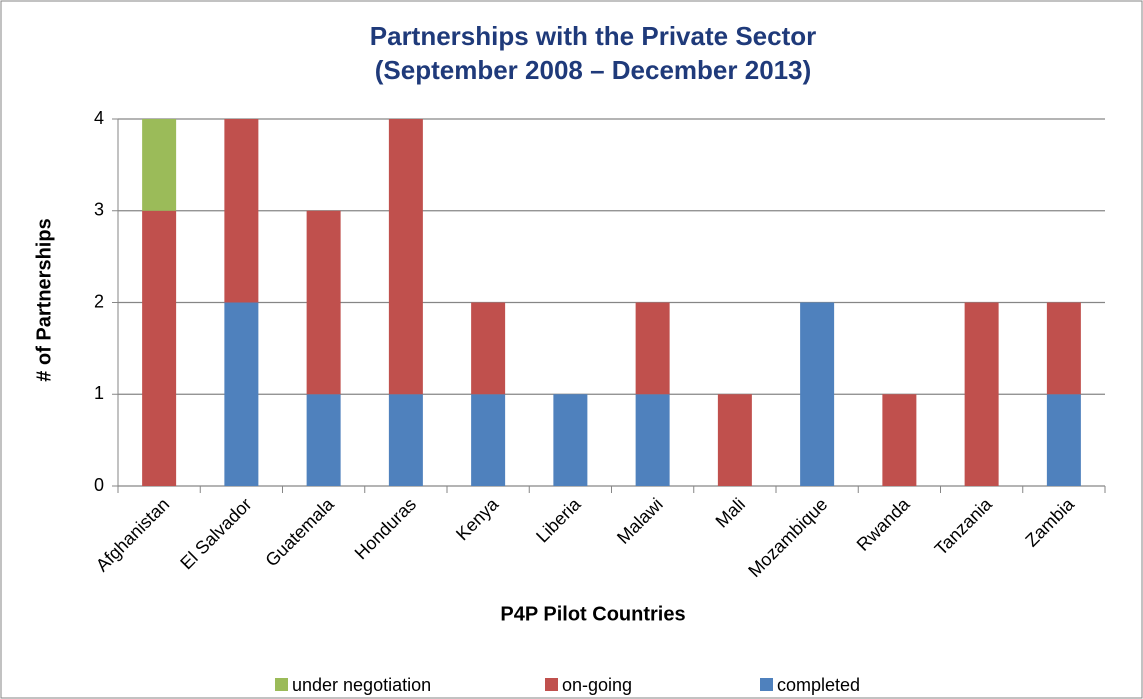 The image size is (1143, 699). I want to click on y-tick-label: 4, so click(99, 118).